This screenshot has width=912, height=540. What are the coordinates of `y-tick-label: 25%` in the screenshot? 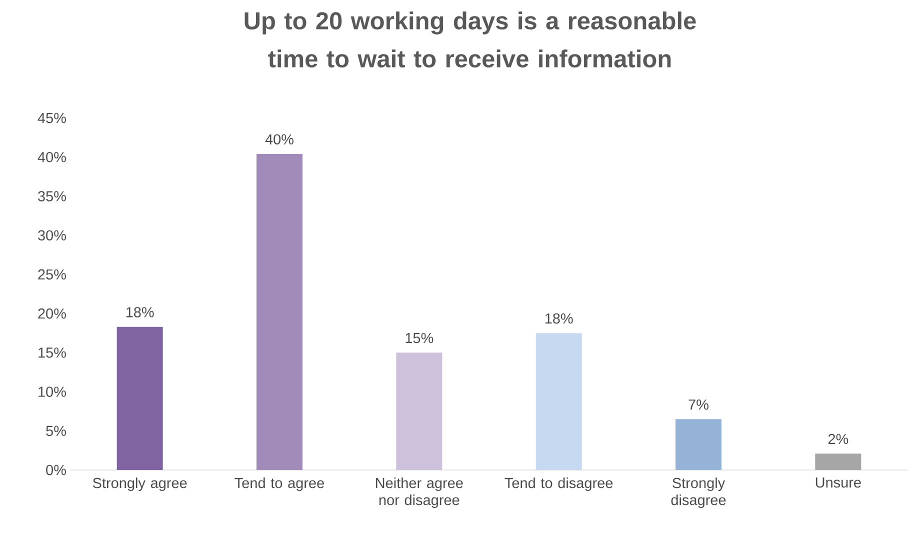 It's located at (52, 274).